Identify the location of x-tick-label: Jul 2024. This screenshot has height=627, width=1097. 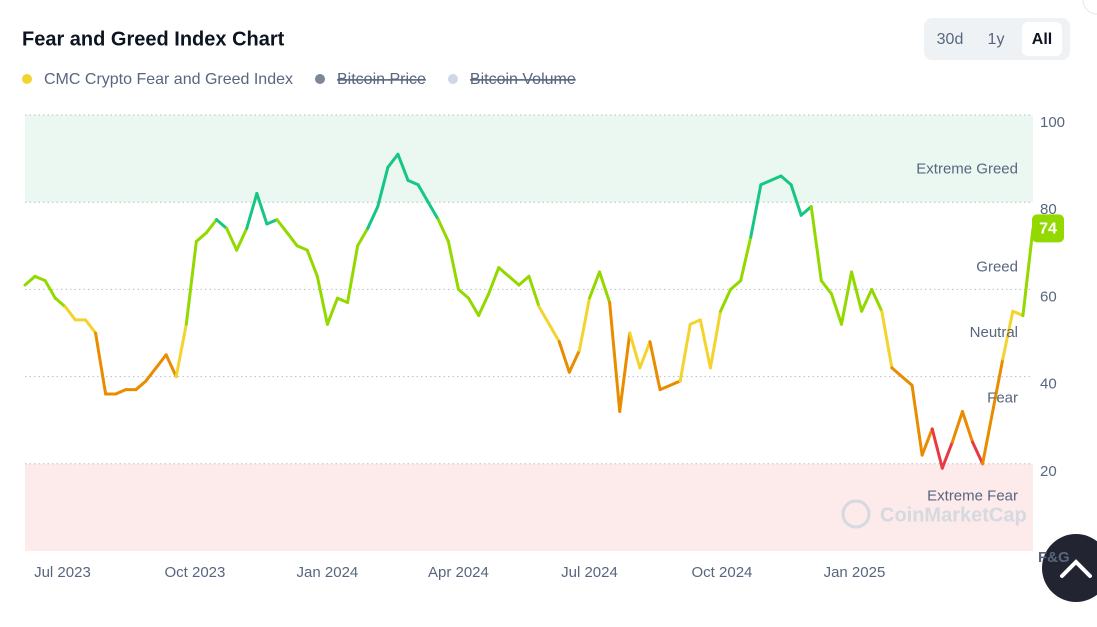
(589, 572).